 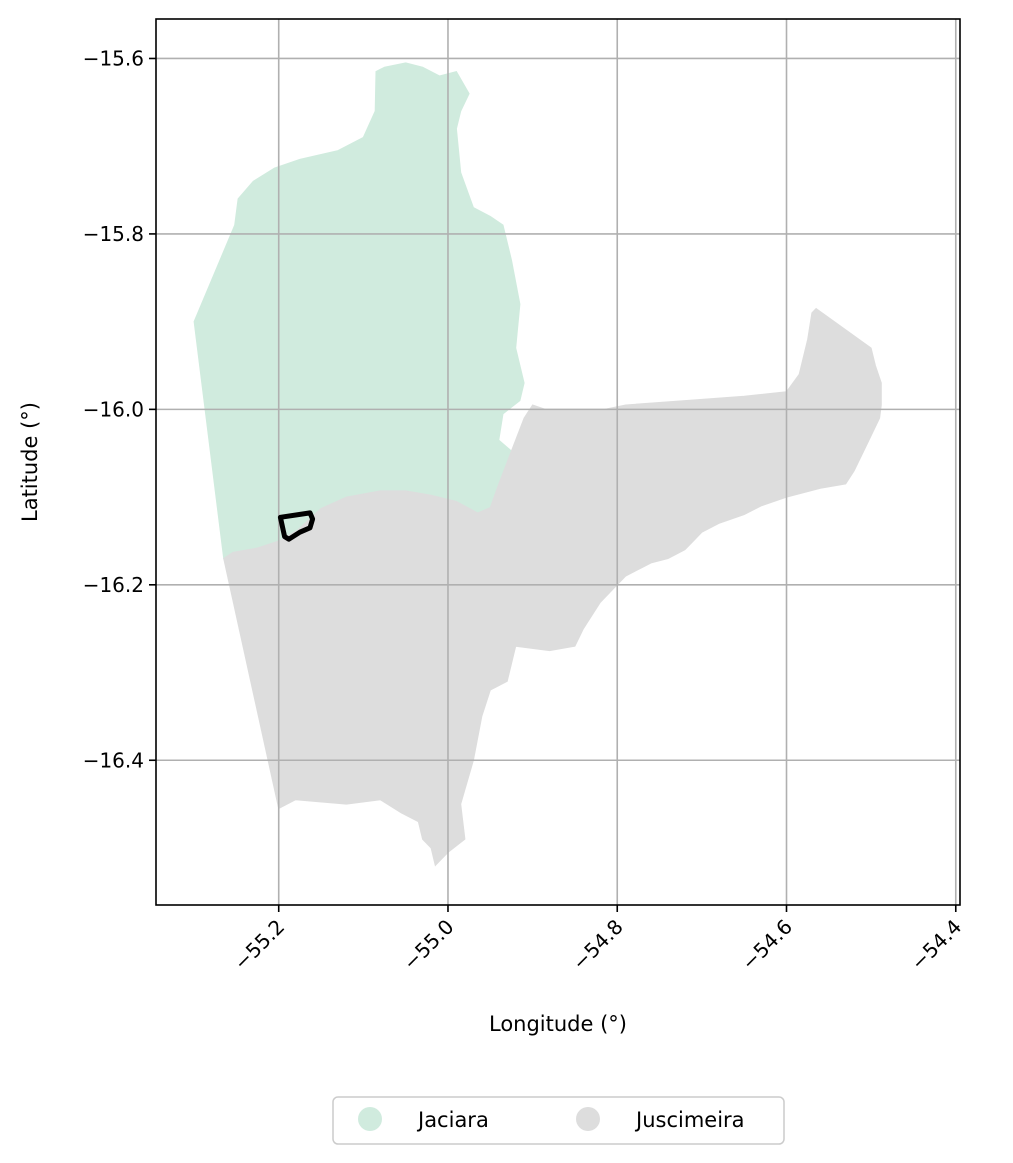 I want to click on outline-layer, so click(x=296, y=526).